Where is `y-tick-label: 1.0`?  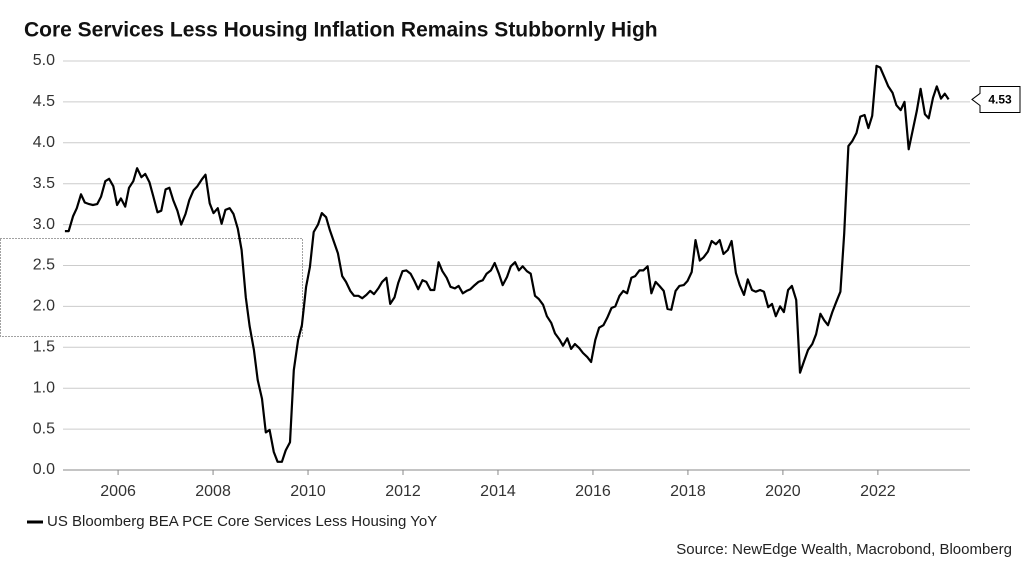 y-tick-label: 1.0 is located at coordinates (44, 387).